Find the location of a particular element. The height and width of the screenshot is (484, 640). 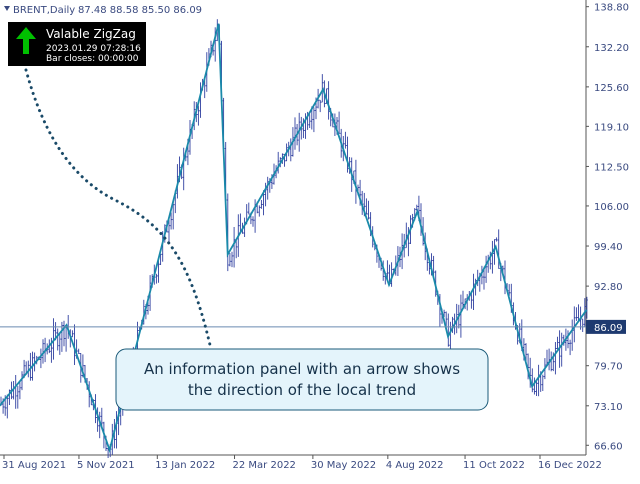

y-tick-label: 66.60 is located at coordinates (608, 446).